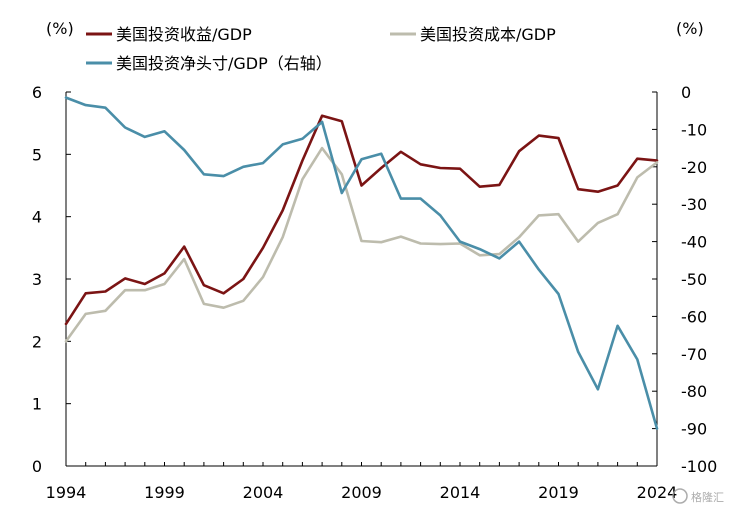 Image resolution: width=744 pixels, height=516 pixels. Describe the element at coordinates (694, 279) in the screenshot. I see `right-tick-label: -50` at that location.